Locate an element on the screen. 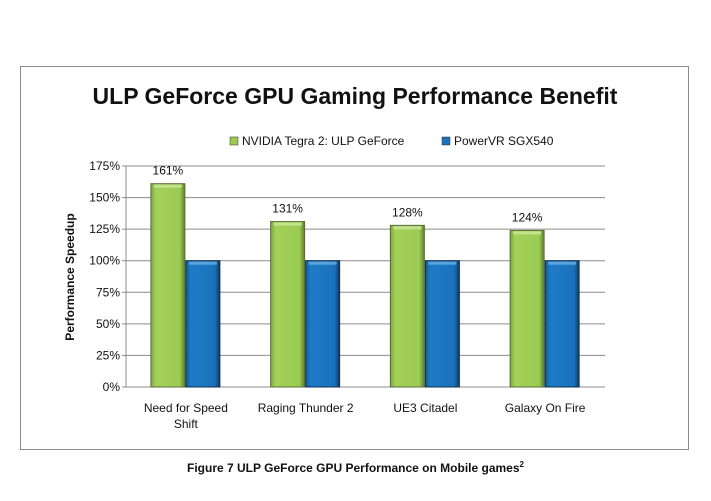 The height and width of the screenshot is (501, 711). y-tick-label: 150% is located at coordinates (104, 198).